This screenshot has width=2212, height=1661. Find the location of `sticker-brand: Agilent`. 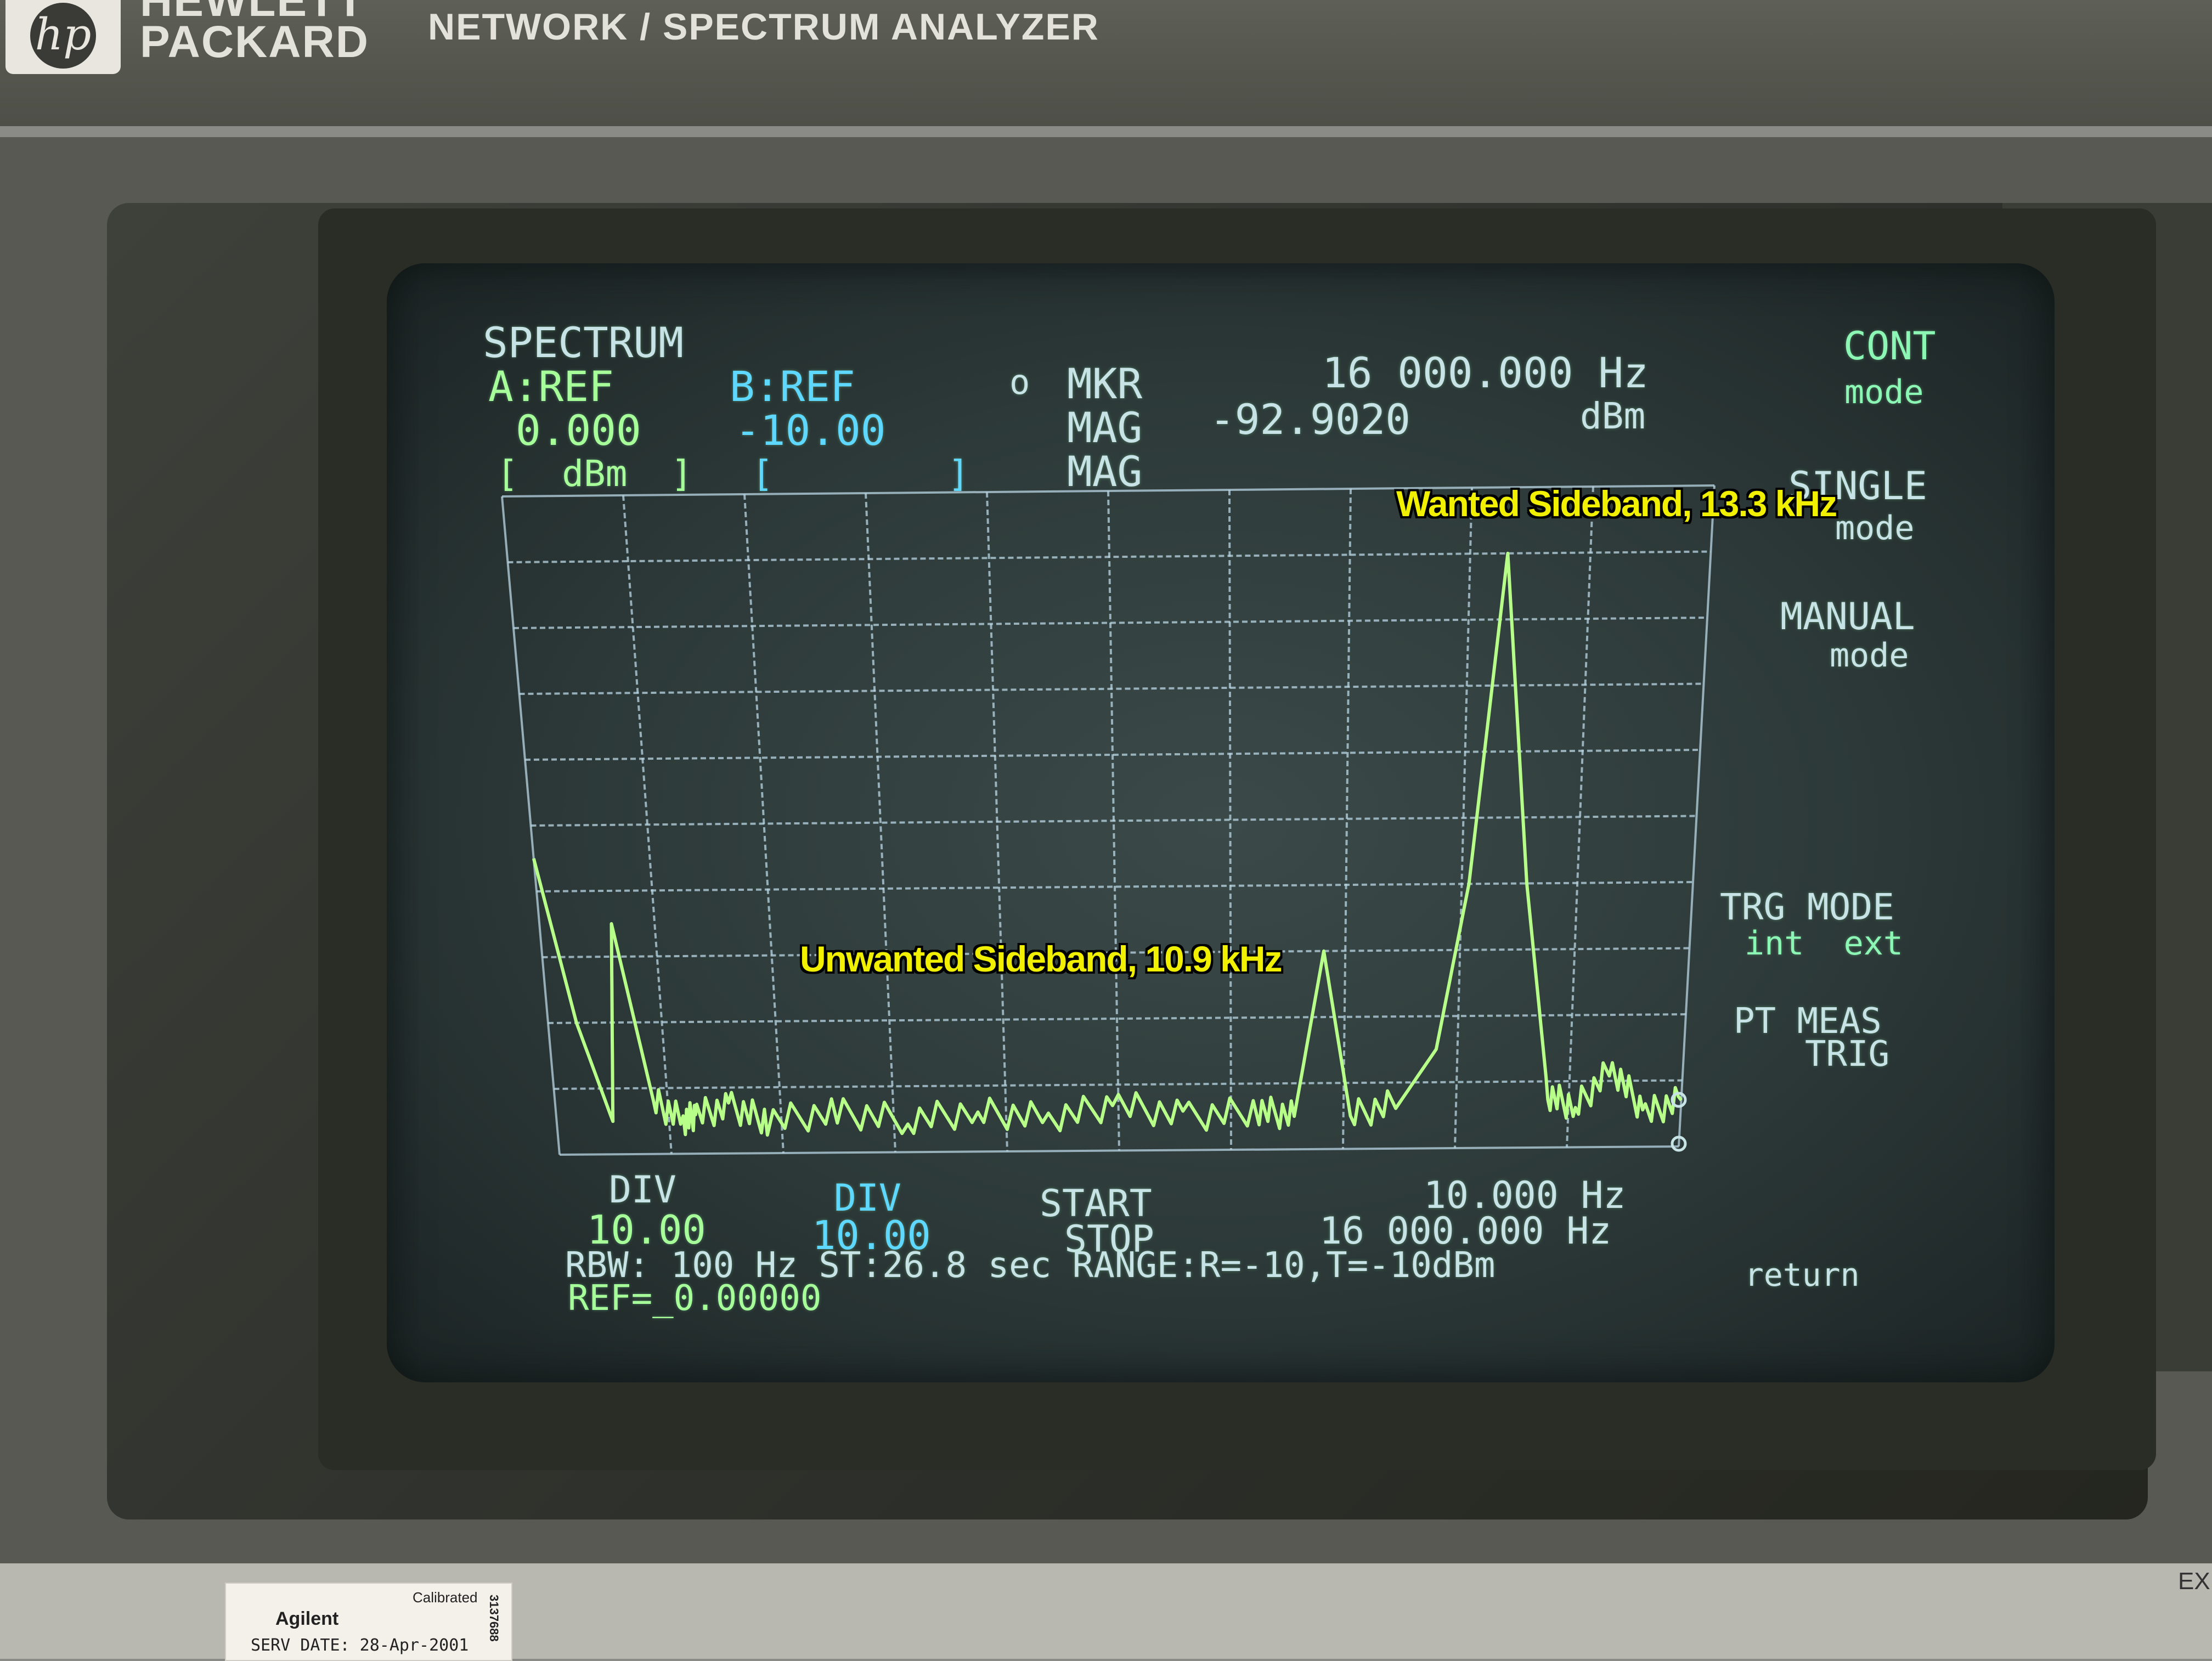

sticker-brand: Agilent is located at coordinates (307, 1619).